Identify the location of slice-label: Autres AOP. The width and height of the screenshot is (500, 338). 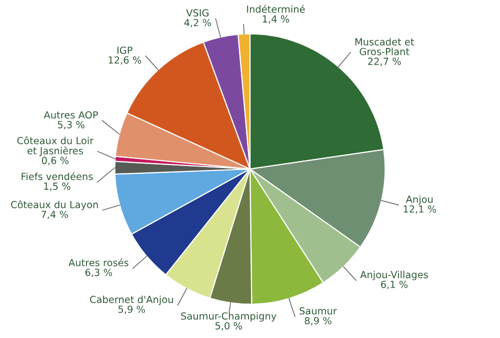
(71, 115).